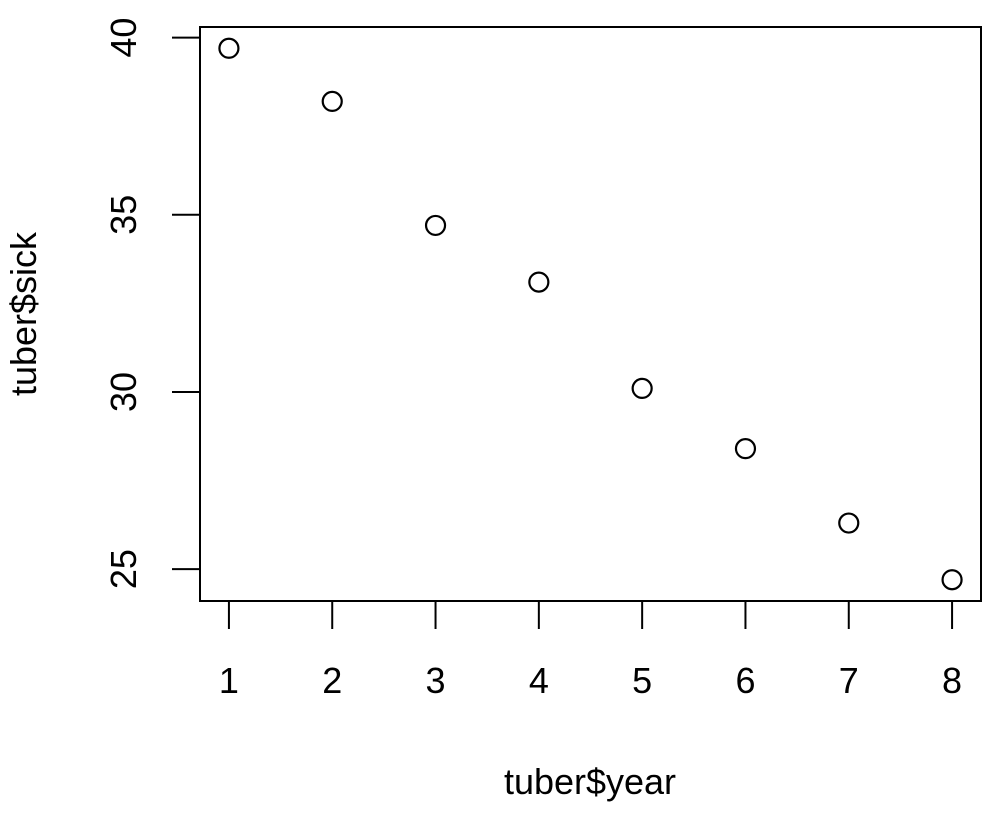 The width and height of the screenshot is (992, 818). I want to click on y-tick-label: 40, so click(123, 38).